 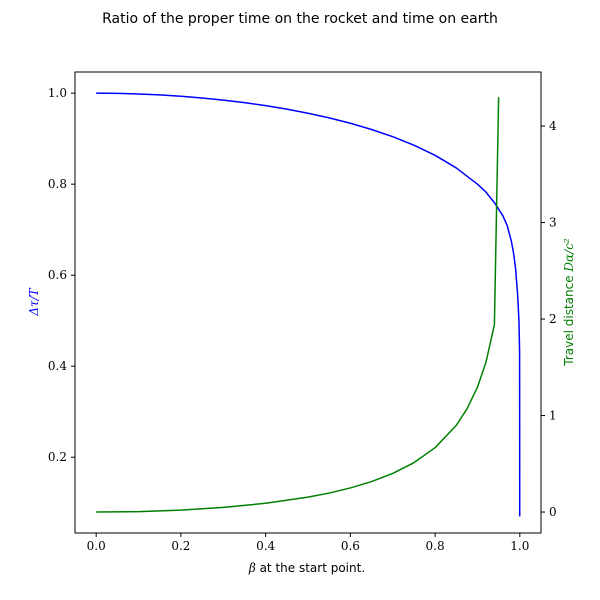 I want to click on x-axis-label: β at the start point., so click(x=306, y=568).